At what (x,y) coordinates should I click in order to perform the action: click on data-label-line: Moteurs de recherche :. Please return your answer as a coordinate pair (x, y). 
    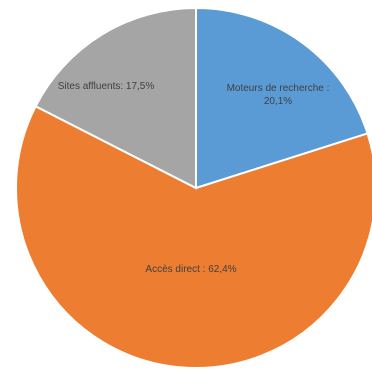
    Looking at the image, I should click on (278, 88).